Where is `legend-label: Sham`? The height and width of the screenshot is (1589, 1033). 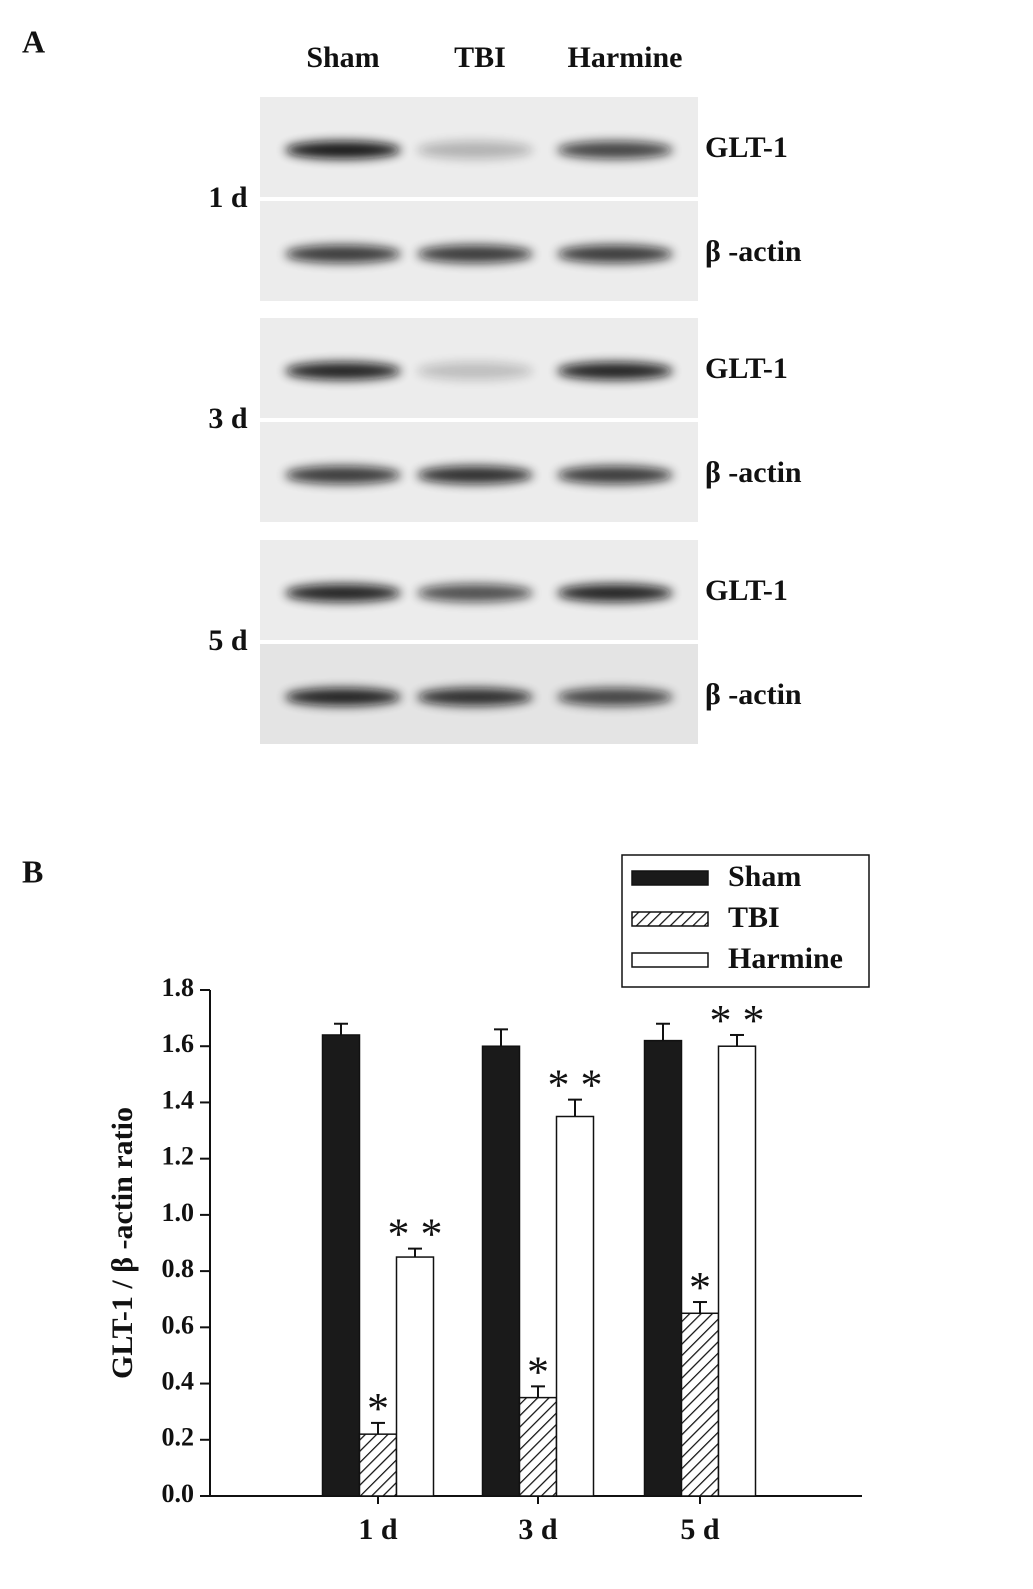 legend-label: Sham is located at coordinates (764, 876).